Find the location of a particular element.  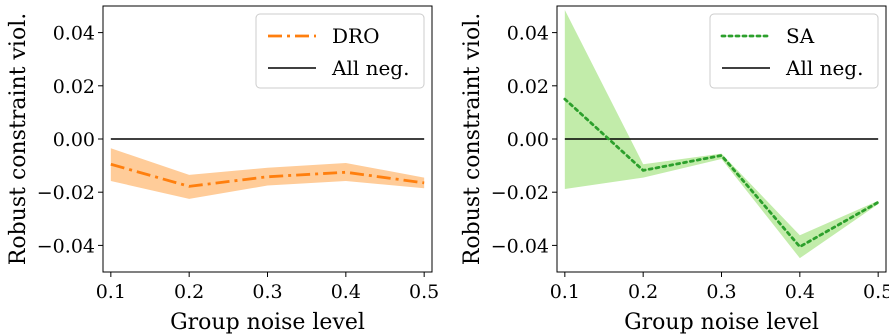

legend: DRO All neg. is located at coordinates (340, 51).